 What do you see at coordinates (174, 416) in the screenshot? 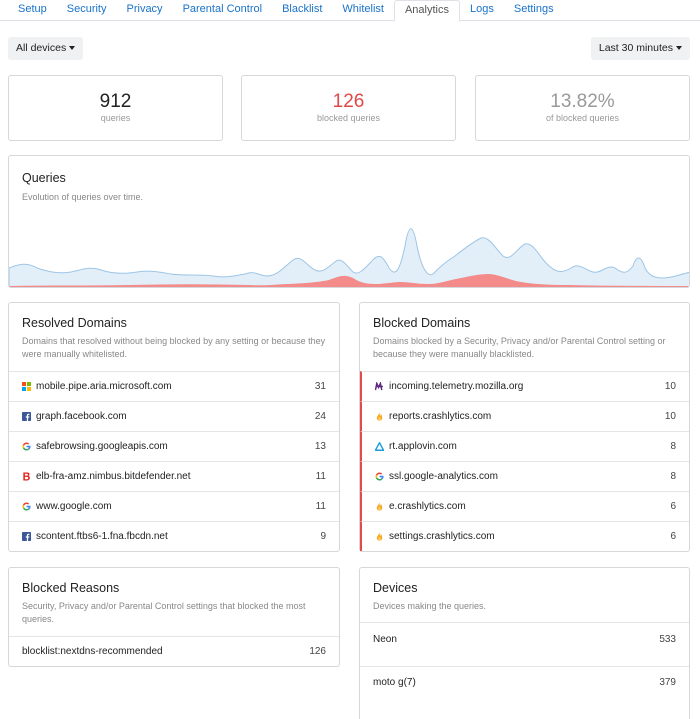
I see `list-item: graph.facebook.com 24` at bounding box center [174, 416].